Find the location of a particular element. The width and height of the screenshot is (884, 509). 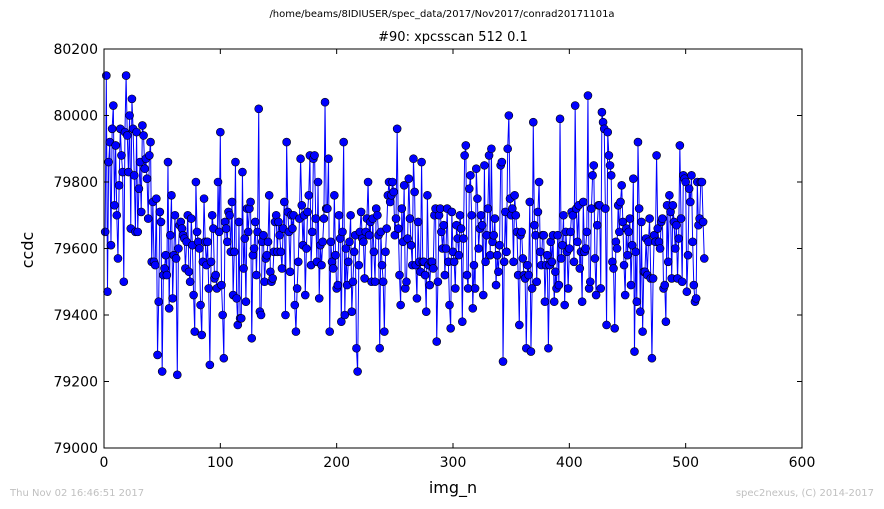

x-tick-label: 0 is located at coordinates (104, 463).